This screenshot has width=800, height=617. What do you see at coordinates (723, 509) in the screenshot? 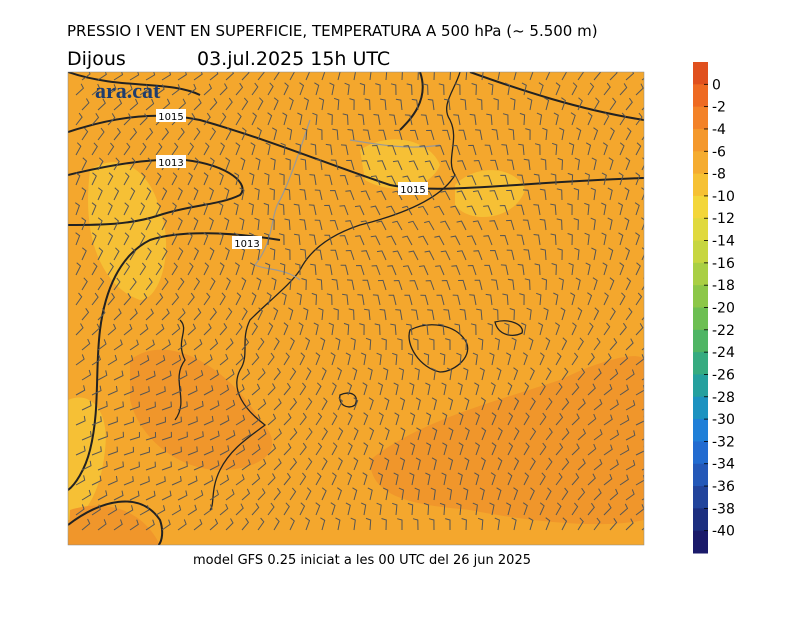
I see `colorbar-label: -38` at bounding box center [723, 509].